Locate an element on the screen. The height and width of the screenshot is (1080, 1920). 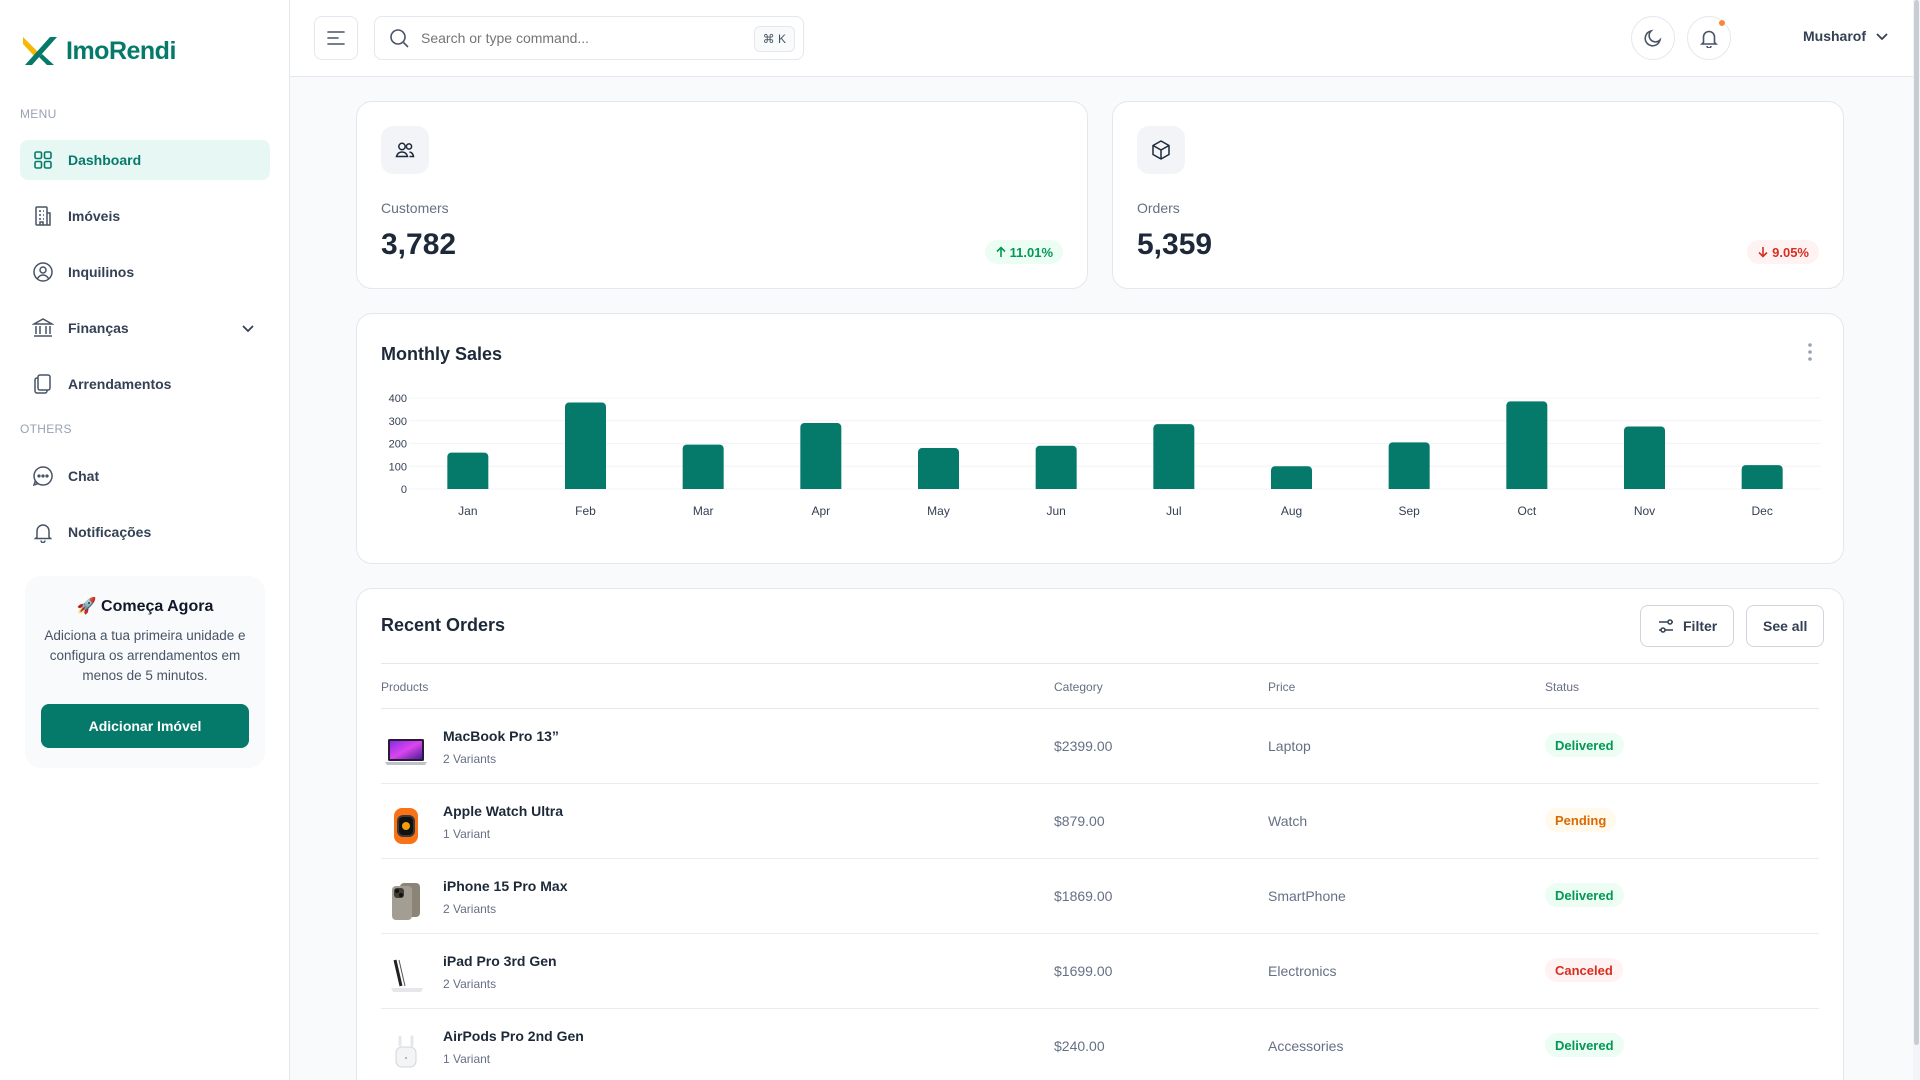
bar-aug is located at coordinates (1291, 477).